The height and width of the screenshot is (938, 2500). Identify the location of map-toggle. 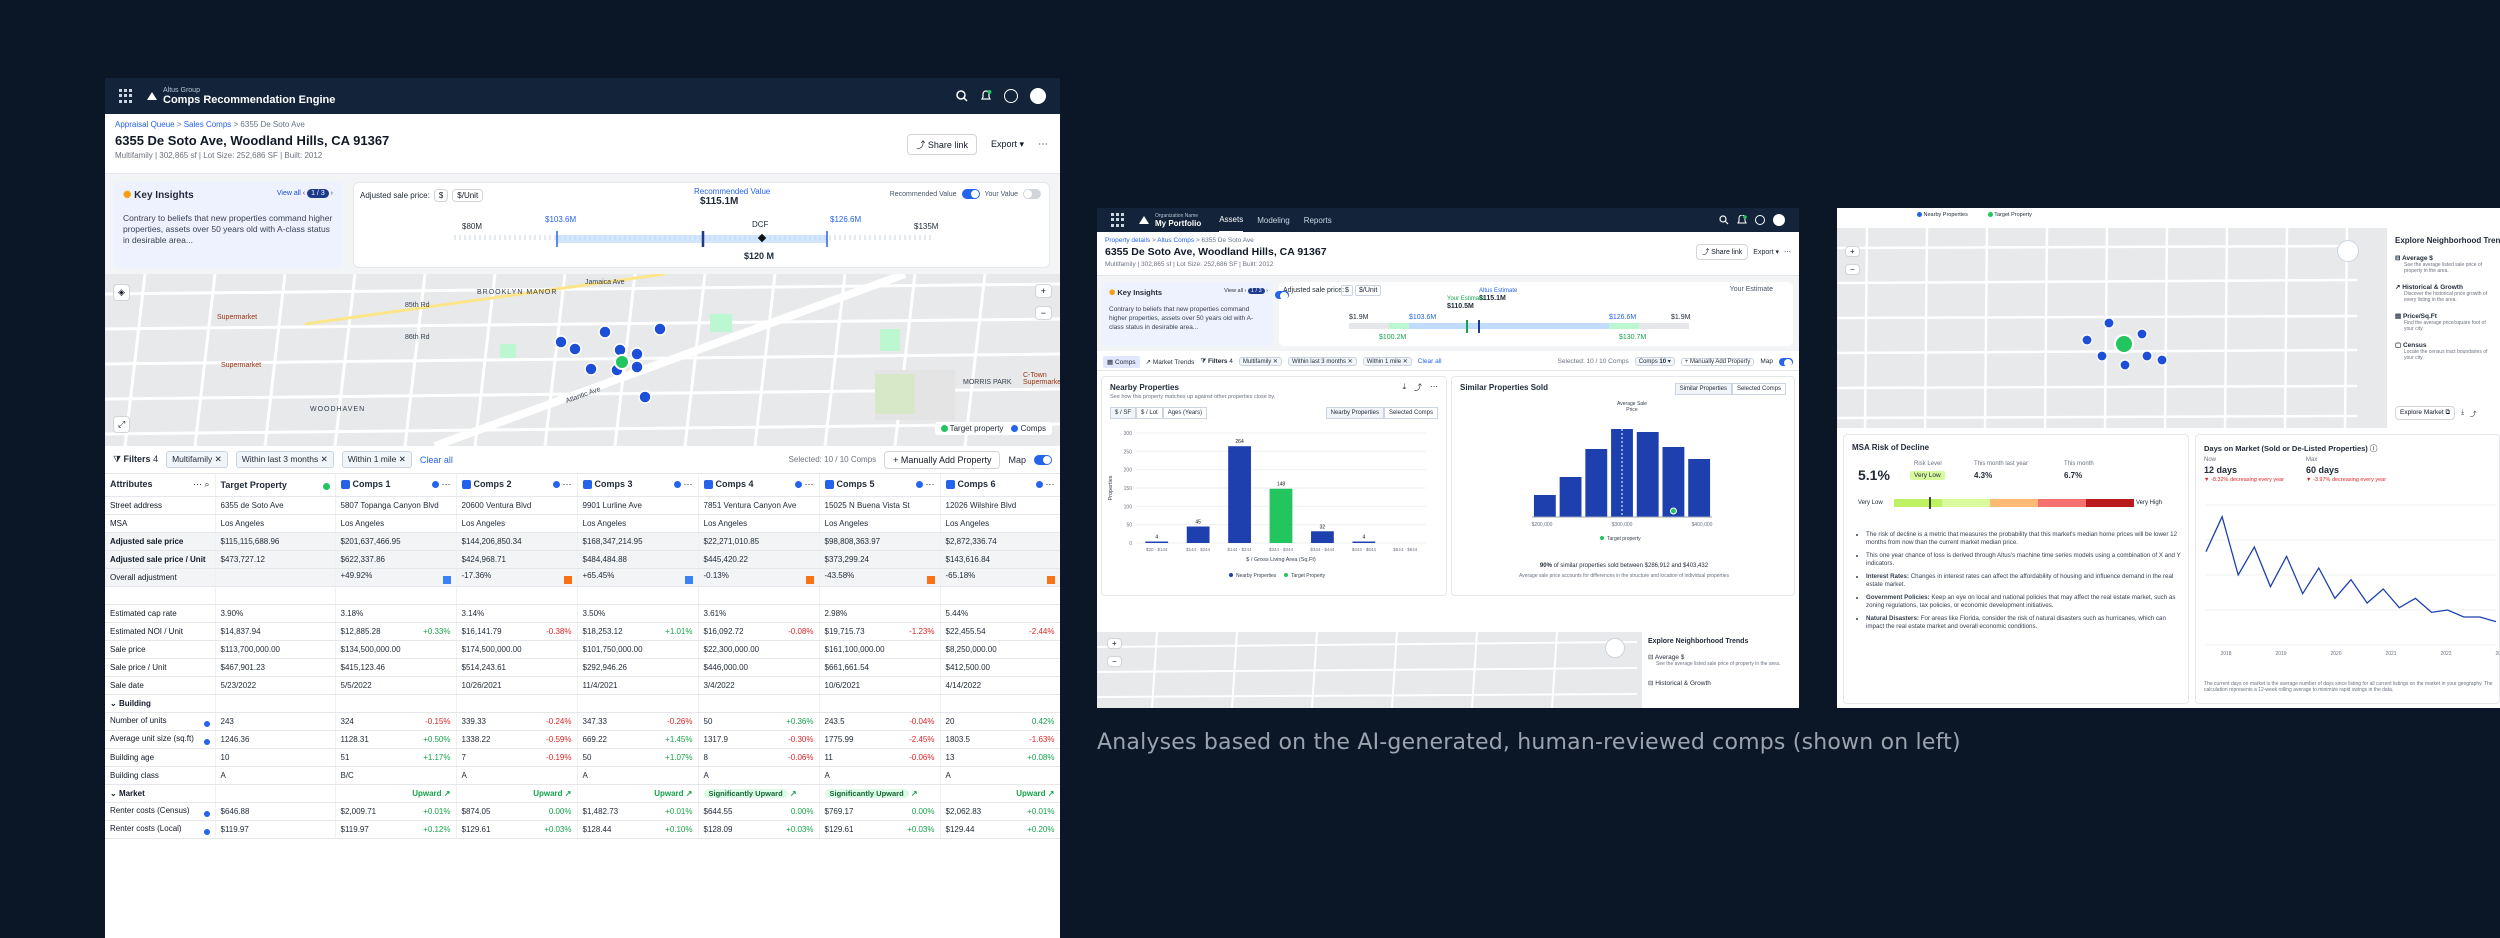
(1043, 459).